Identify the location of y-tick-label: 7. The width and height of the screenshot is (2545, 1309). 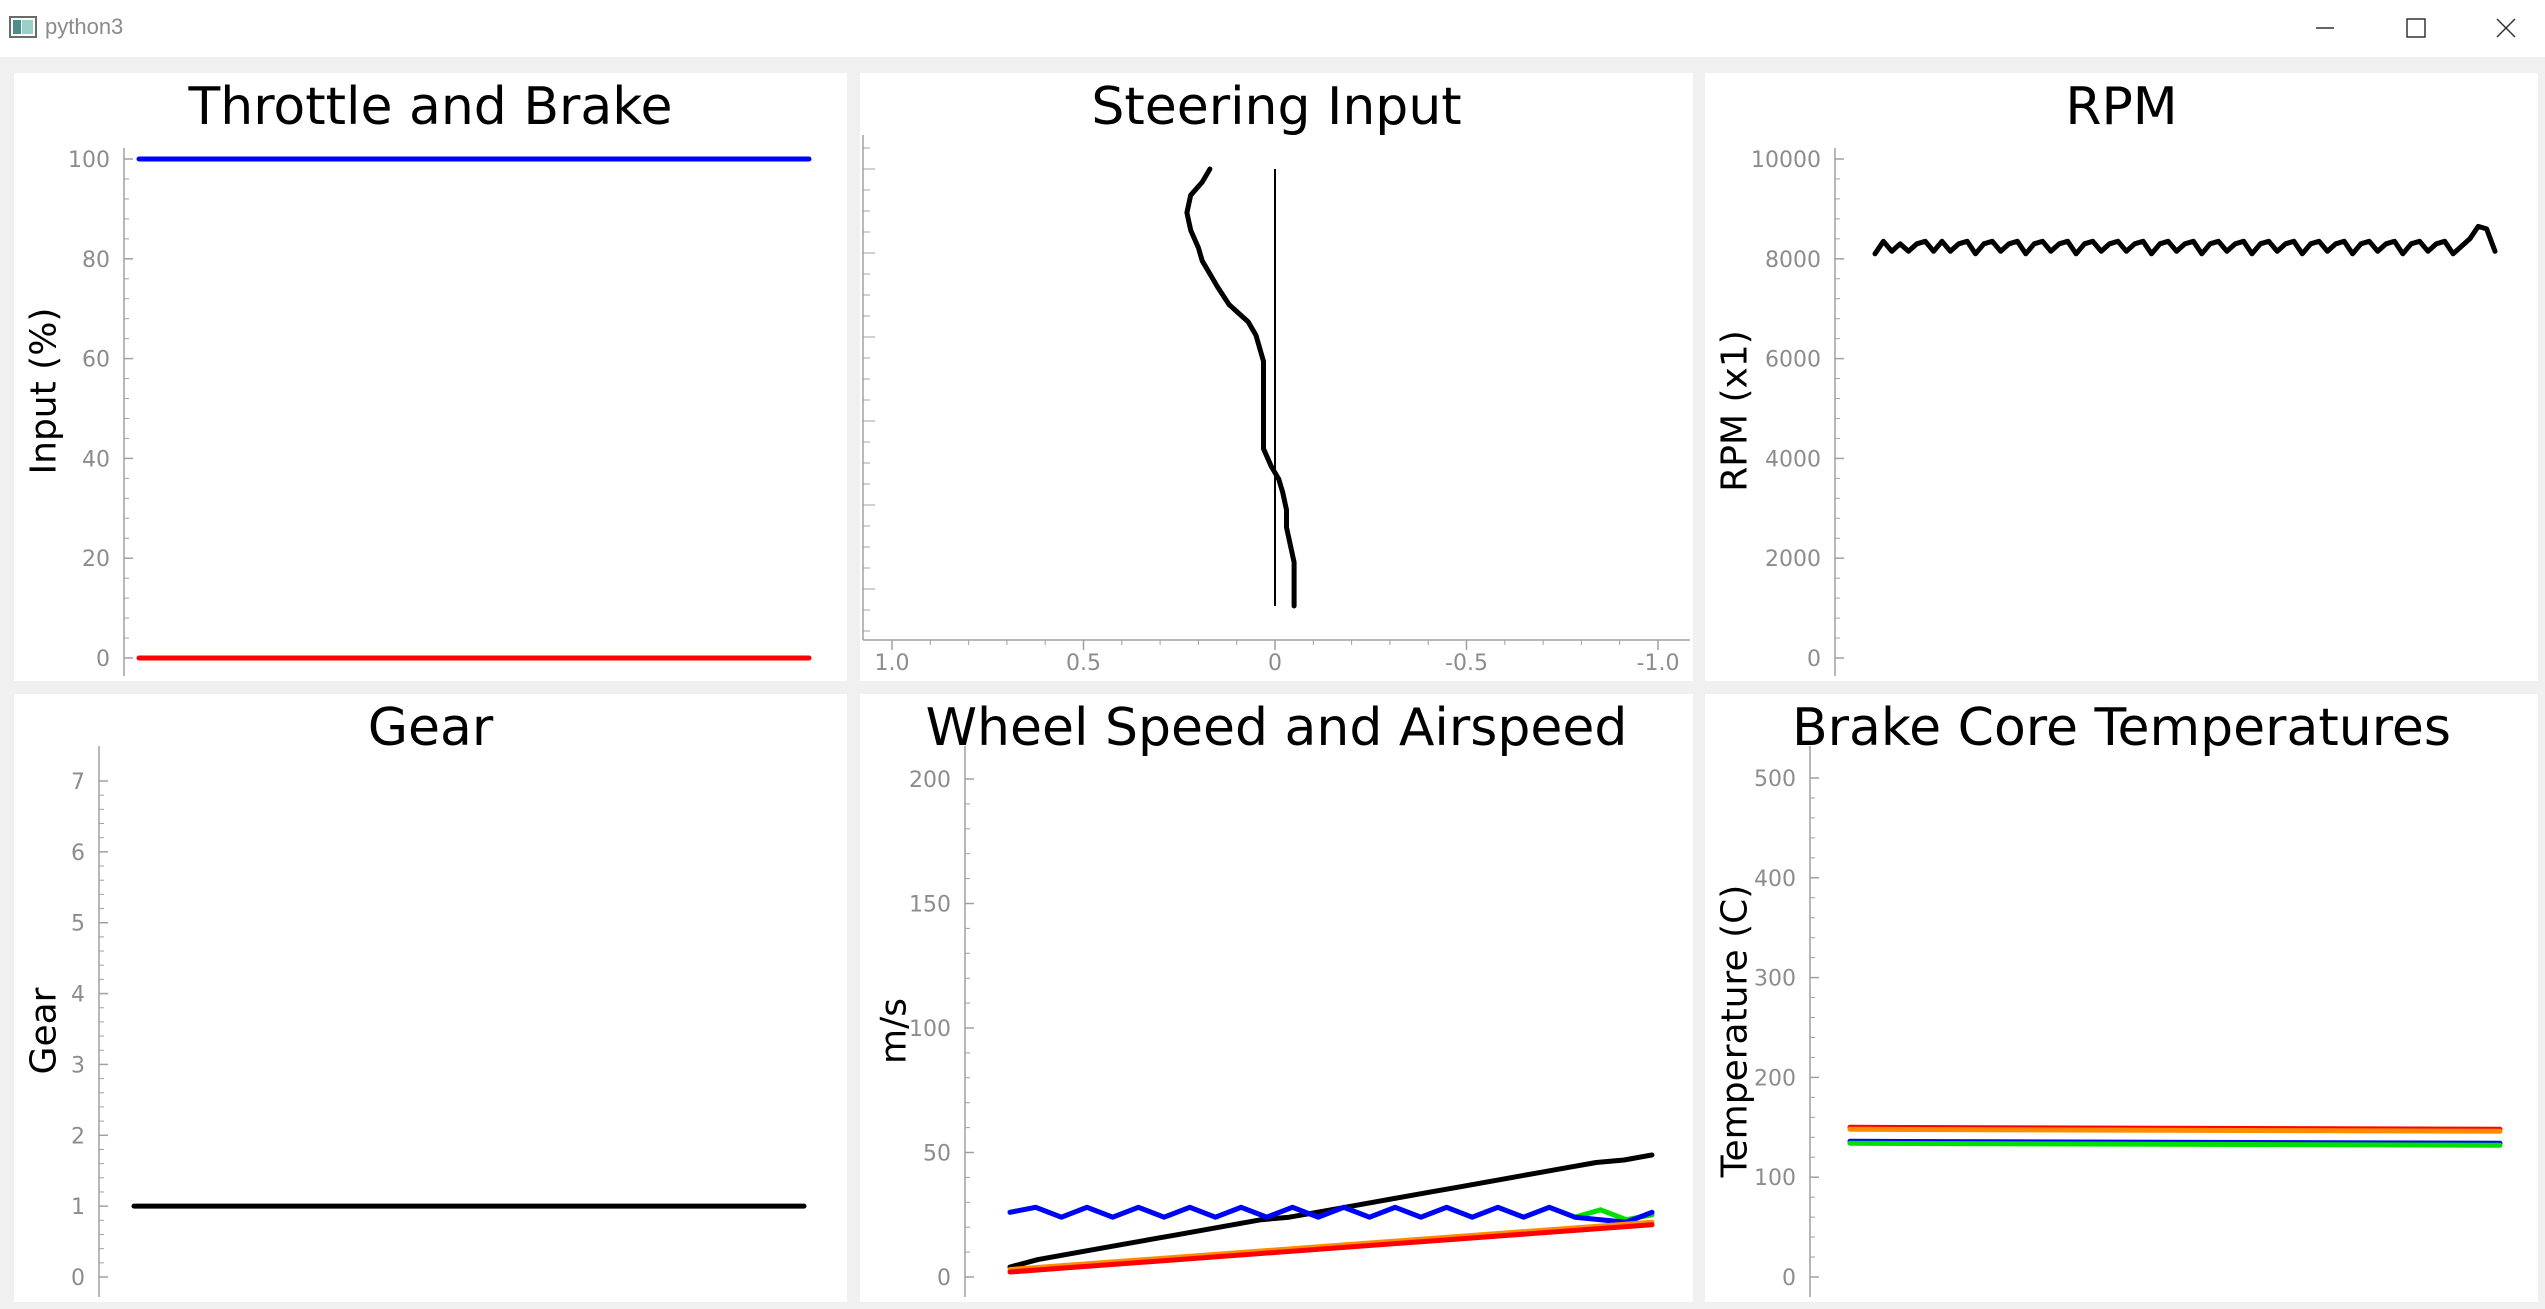
(78, 782).